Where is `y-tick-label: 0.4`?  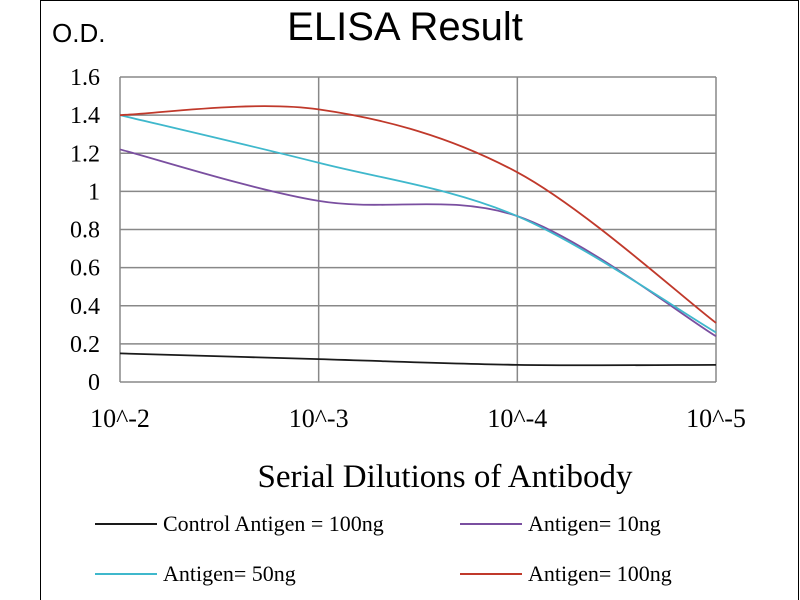 y-tick-label: 0.4 is located at coordinates (85, 307).